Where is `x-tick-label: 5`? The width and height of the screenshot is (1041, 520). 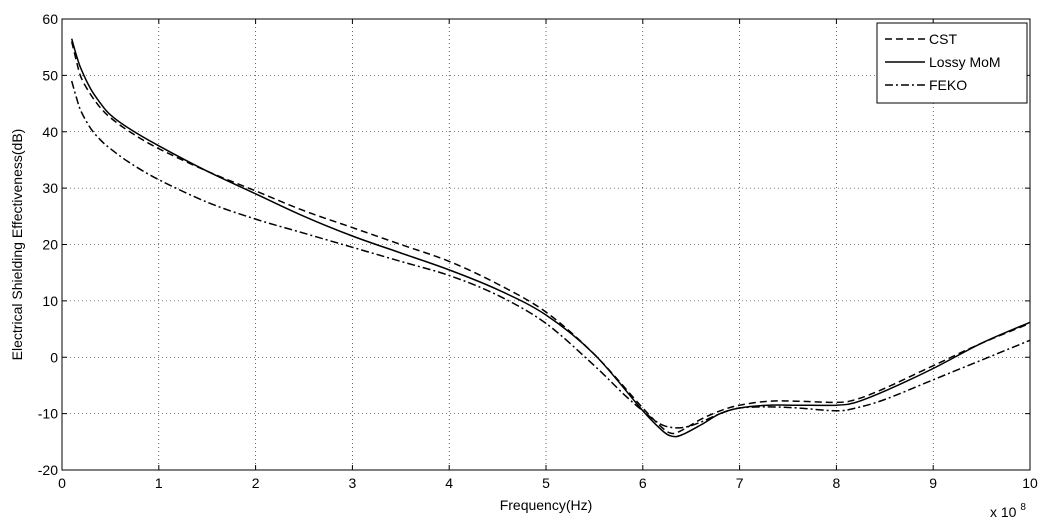
x-tick-label: 5 is located at coordinates (546, 483).